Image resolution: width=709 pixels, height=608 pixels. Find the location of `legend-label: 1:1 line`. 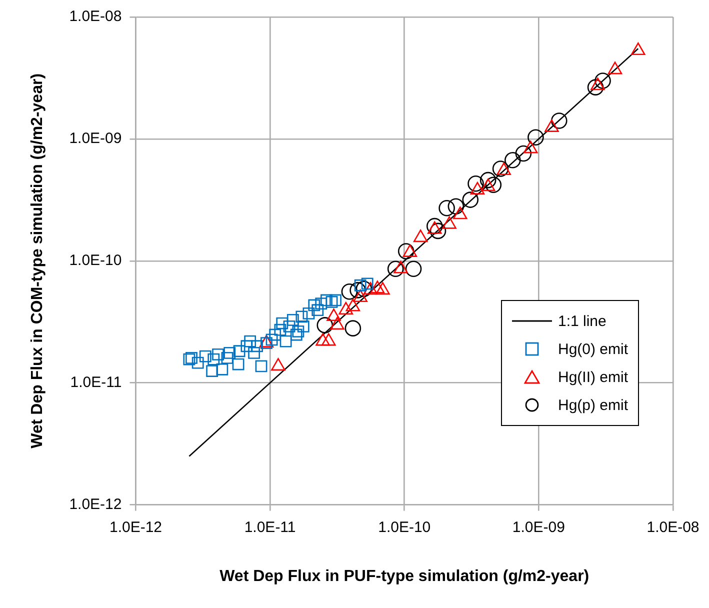

legend-label: 1:1 line is located at coordinates (582, 321).